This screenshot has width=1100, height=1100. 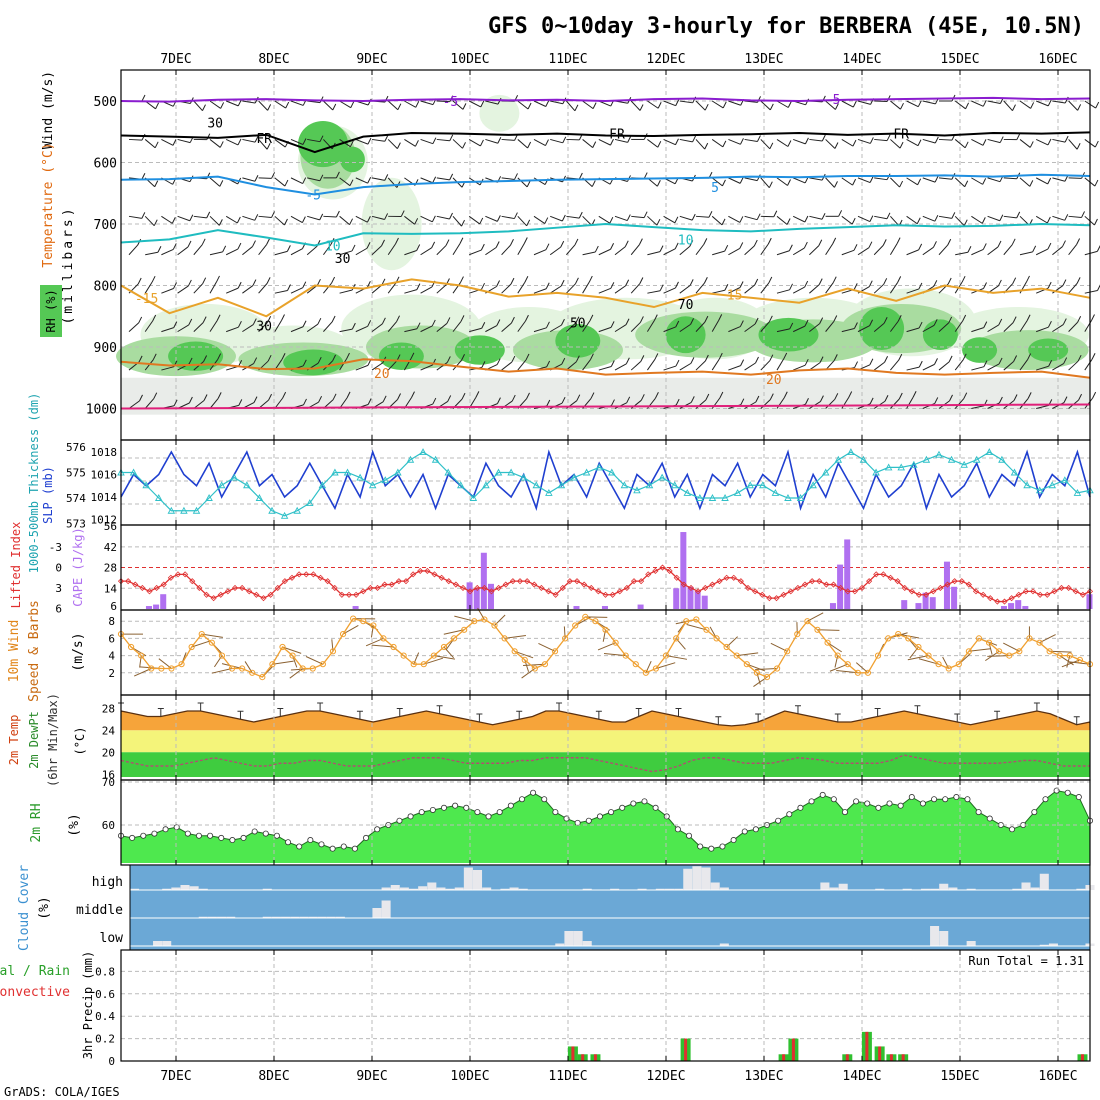 What do you see at coordinates (534, 664) in the screenshot?
I see `wind10m-barb` at bounding box center [534, 664].